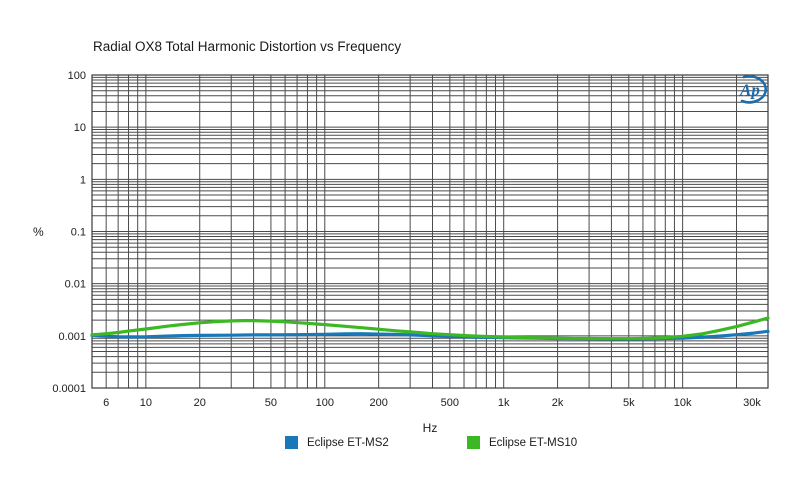 This screenshot has height=500, width=800. What do you see at coordinates (83, 180) in the screenshot?
I see `y-tick-label: 1` at bounding box center [83, 180].